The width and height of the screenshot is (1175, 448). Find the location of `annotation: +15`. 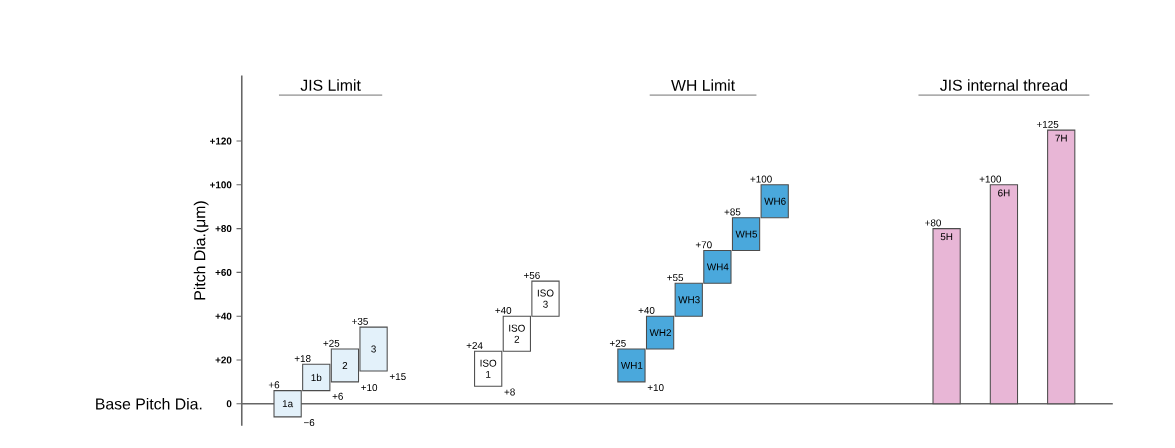

annotation: +15 is located at coordinates (397, 376).